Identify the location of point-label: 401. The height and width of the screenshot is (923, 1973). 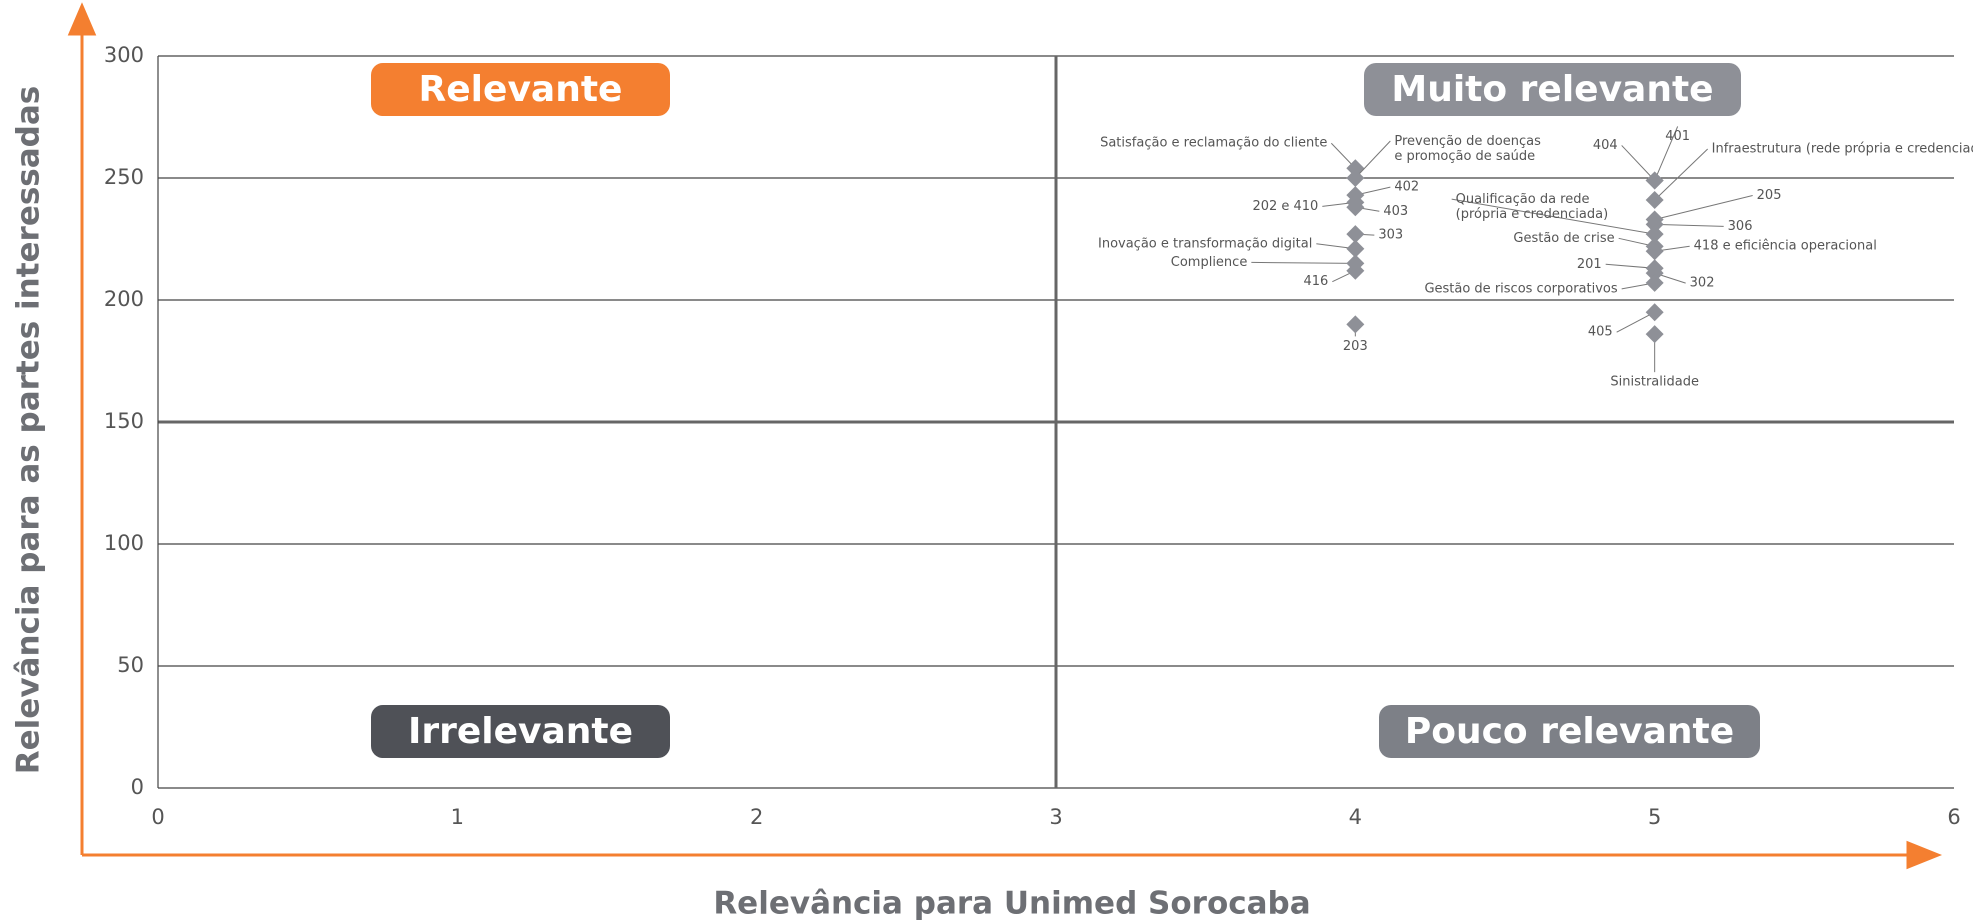
(1677, 136).